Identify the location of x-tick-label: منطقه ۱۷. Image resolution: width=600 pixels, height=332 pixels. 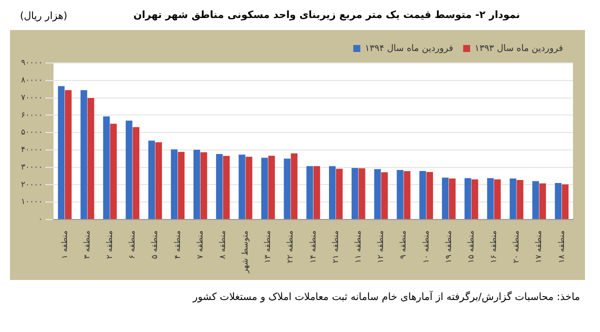
(539, 247).